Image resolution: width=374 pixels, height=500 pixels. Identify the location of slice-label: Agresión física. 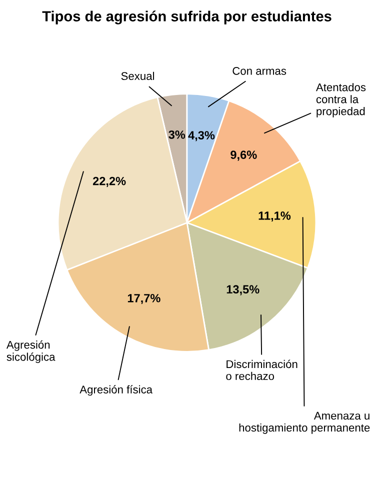
(116, 390).